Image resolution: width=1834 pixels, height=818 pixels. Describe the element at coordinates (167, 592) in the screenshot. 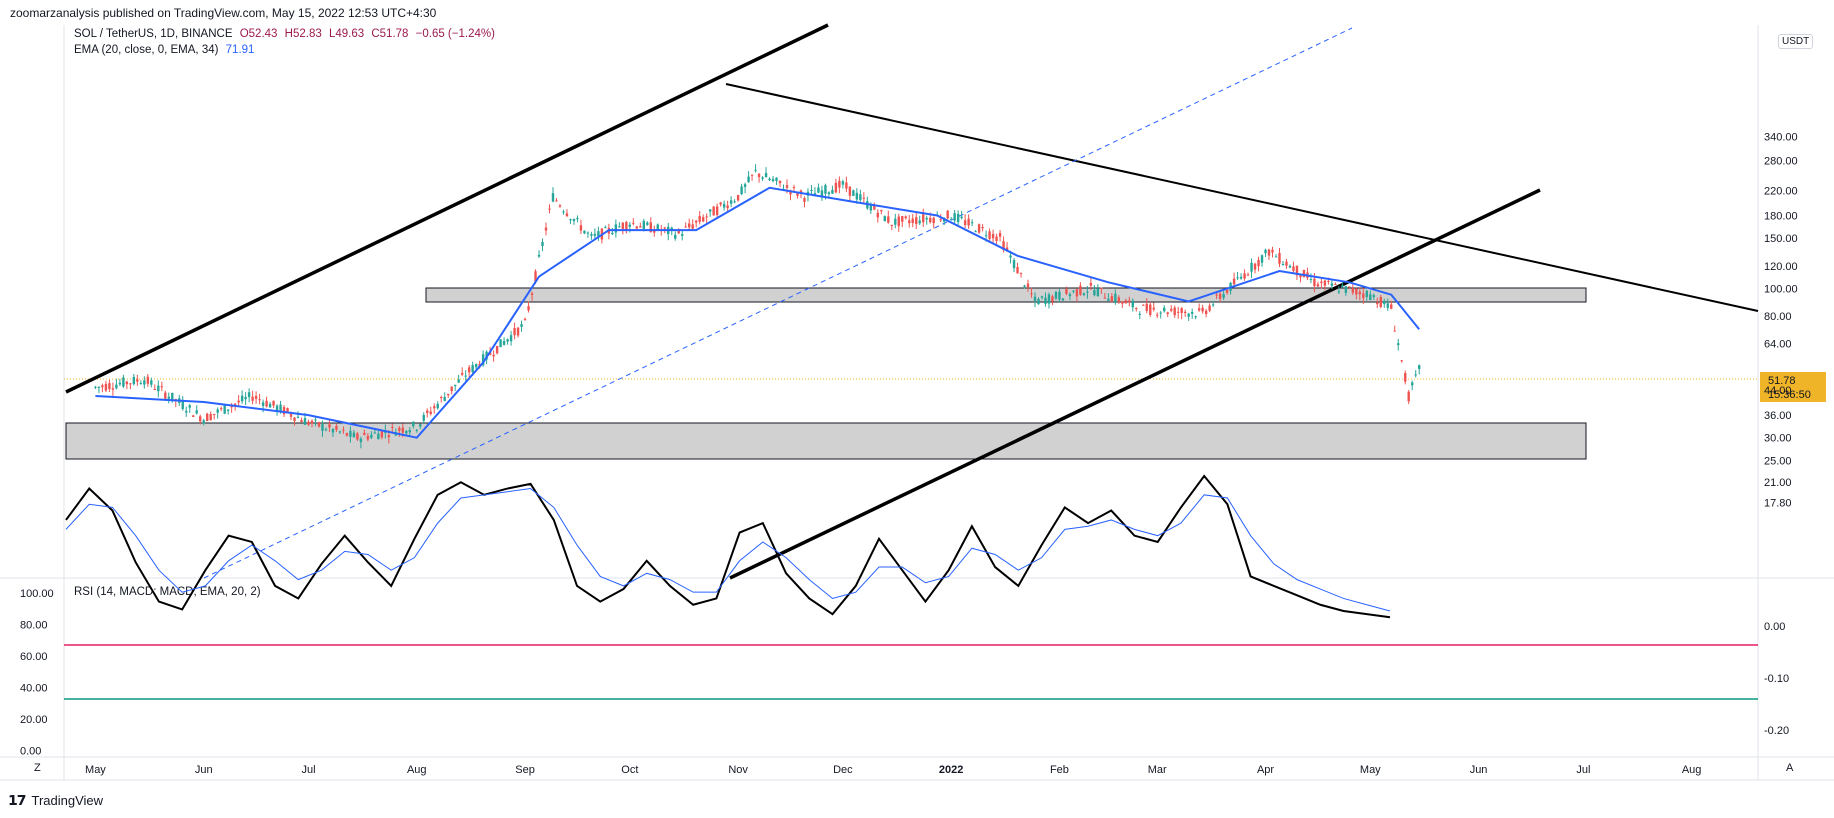

I see `rsi-label: RSI (14, MACD: MACD, EMA, 20, 2)` at that location.